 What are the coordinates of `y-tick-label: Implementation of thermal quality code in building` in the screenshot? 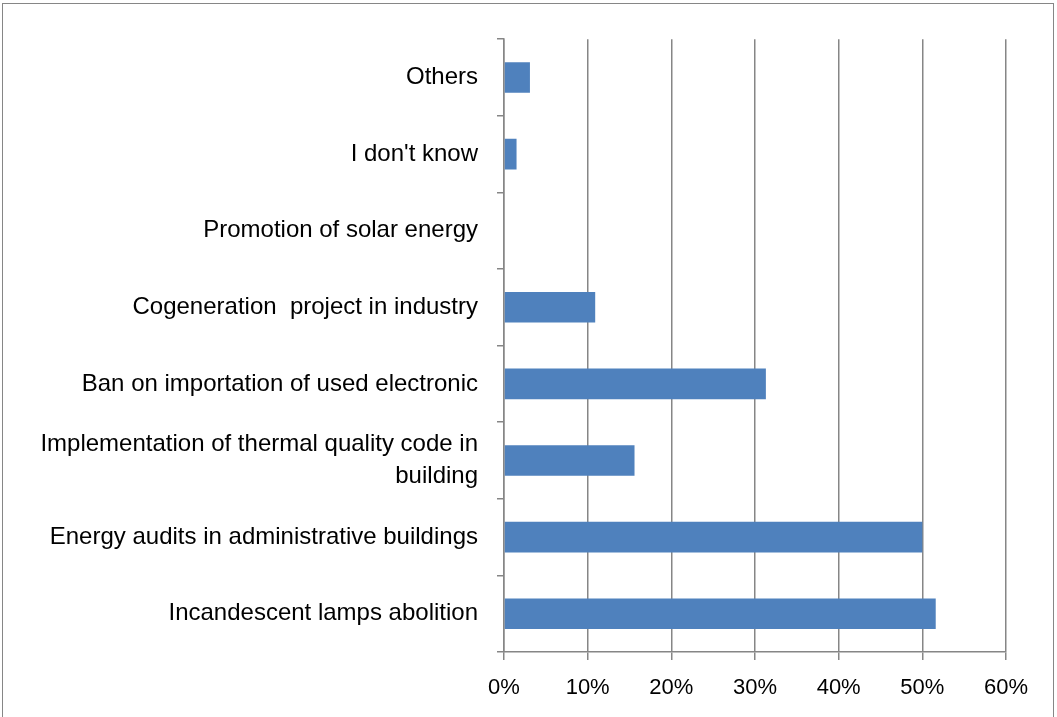 It's located at (259, 458).